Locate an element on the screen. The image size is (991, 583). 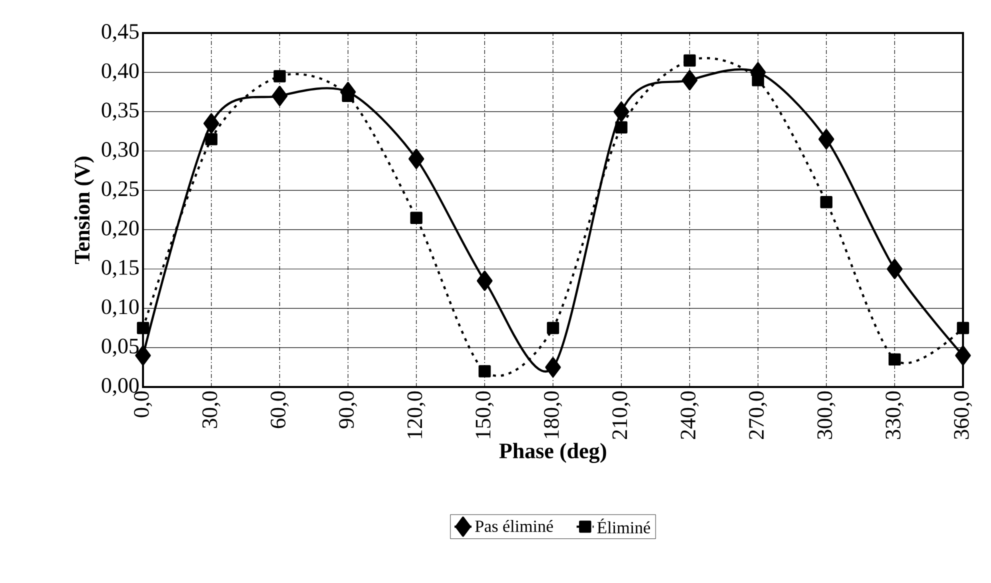
y-axis-title: Tension (V) is located at coordinates (84, 210).